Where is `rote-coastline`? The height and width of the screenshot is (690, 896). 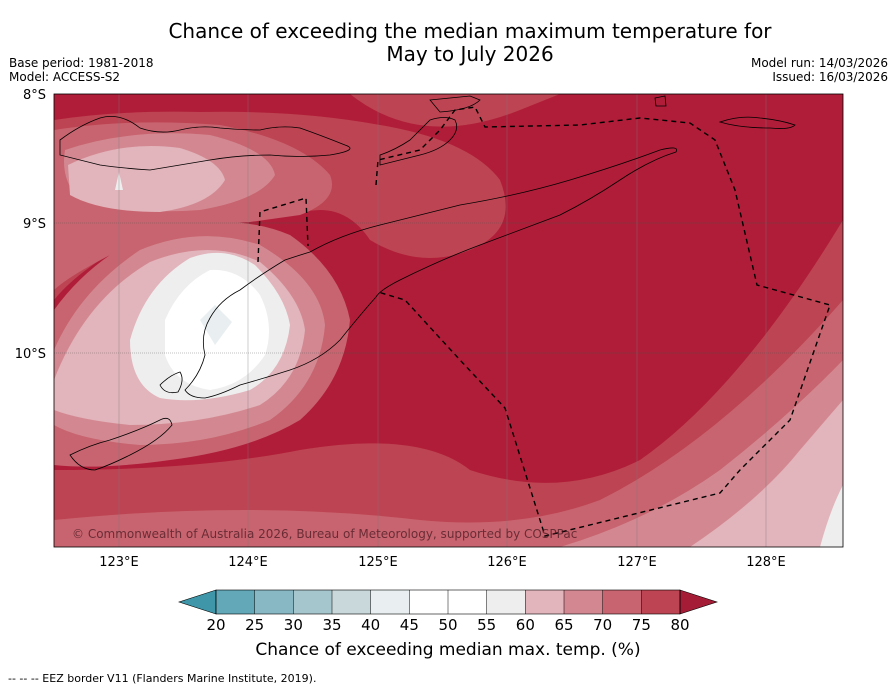 rote-coastline is located at coordinates (171, 382).